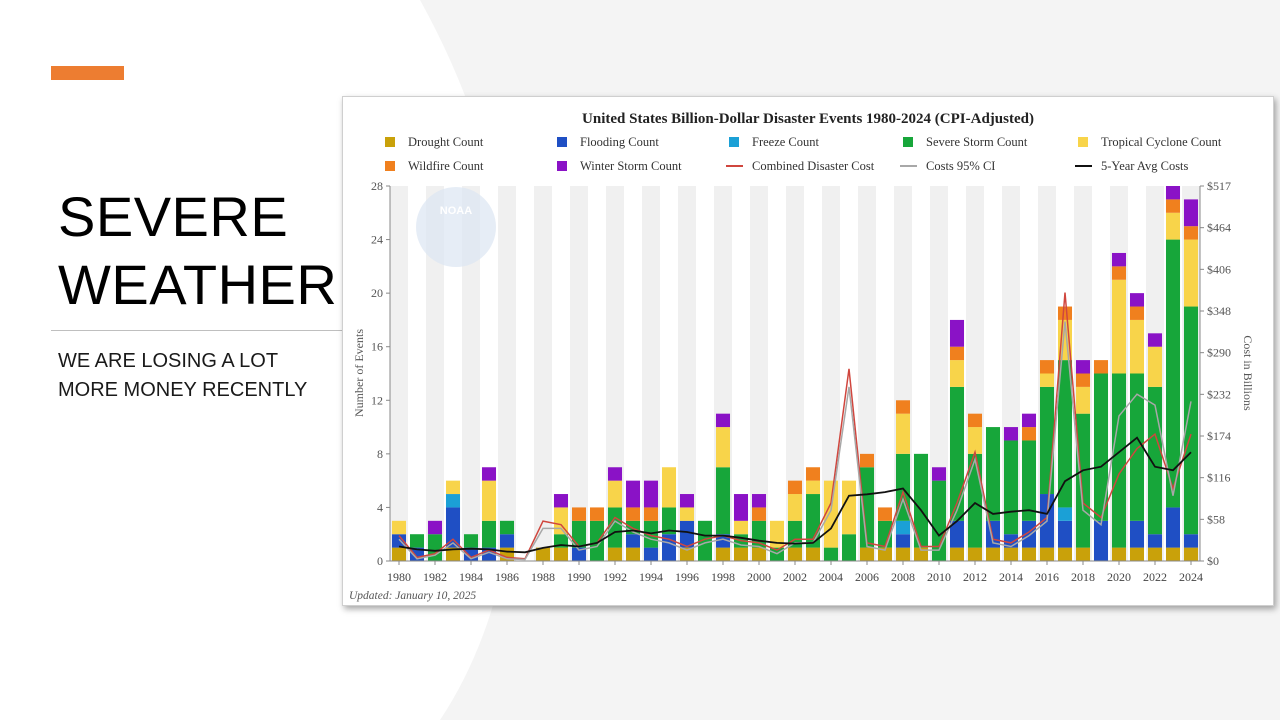  Describe the element at coordinates (759, 577) in the screenshot. I see `x-tick-label: 2000` at that location.